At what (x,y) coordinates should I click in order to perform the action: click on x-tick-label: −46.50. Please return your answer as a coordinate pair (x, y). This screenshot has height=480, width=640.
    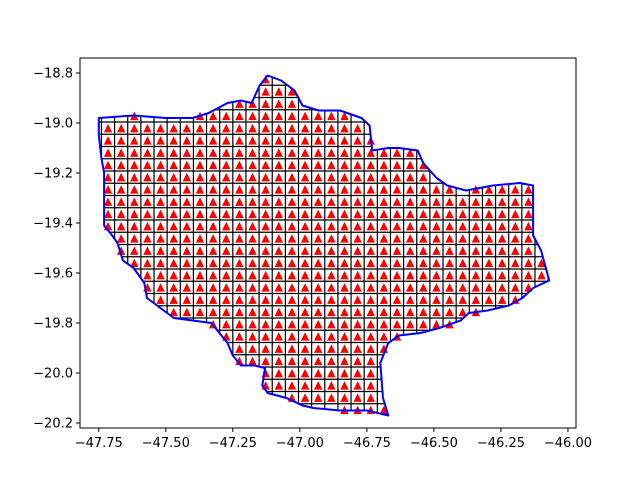
    Looking at the image, I should click on (434, 443).